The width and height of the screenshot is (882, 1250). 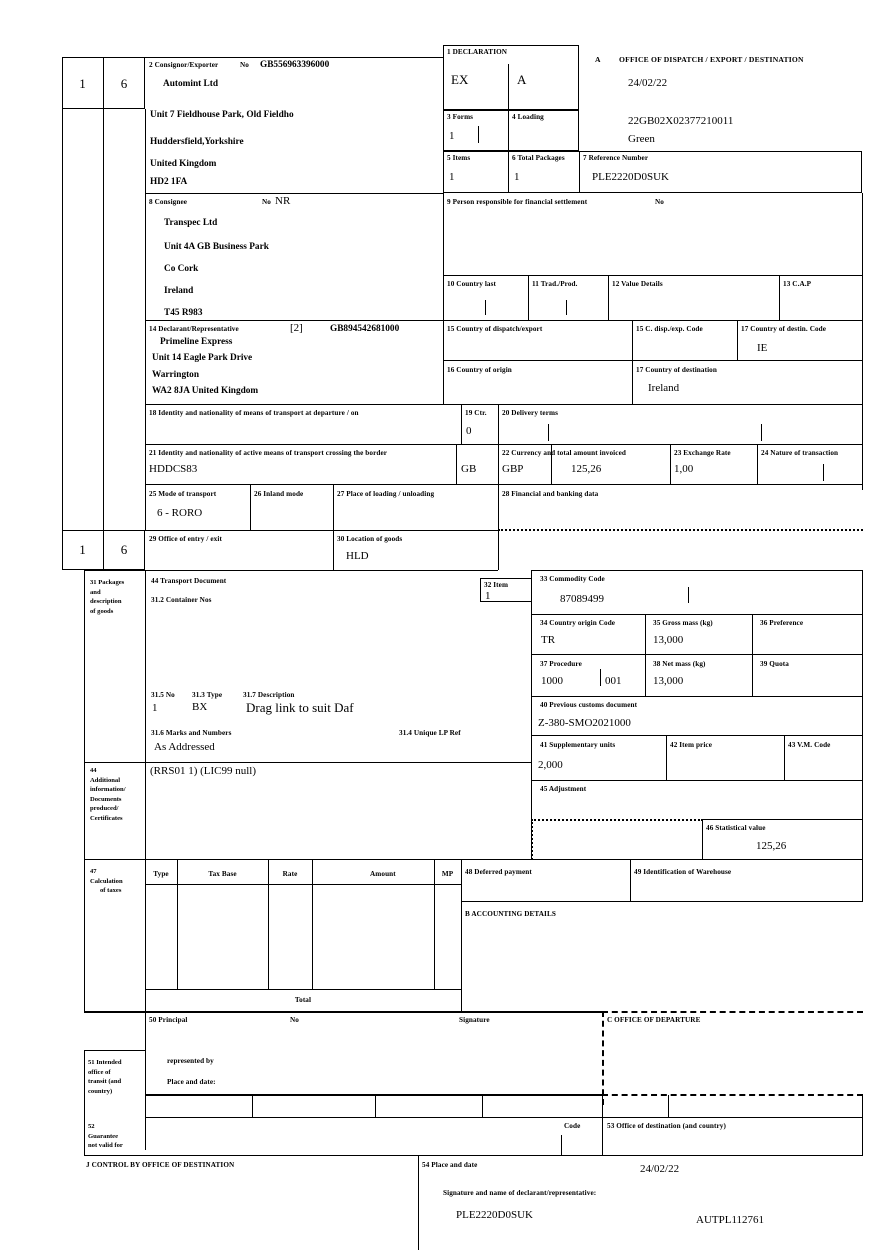 I want to click on box-50-represented-by-label: represented by, so click(x=190, y=1061).